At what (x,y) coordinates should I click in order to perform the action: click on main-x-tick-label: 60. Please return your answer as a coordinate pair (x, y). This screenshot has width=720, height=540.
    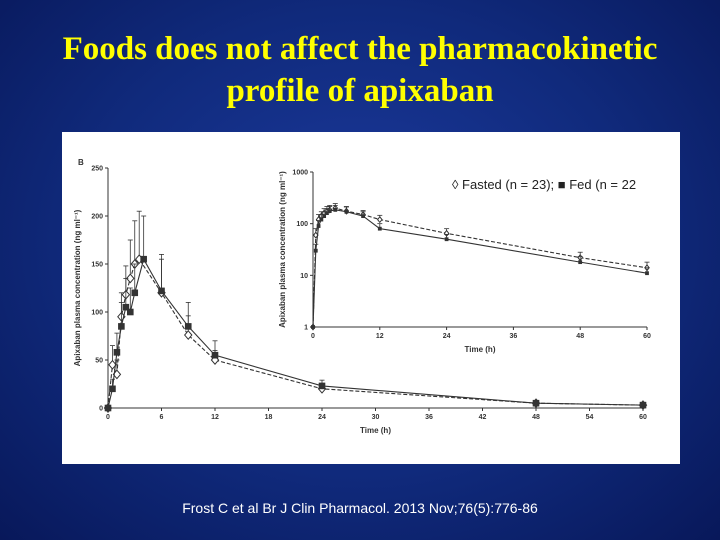
    Looking at the image, I should click on (643, 417).